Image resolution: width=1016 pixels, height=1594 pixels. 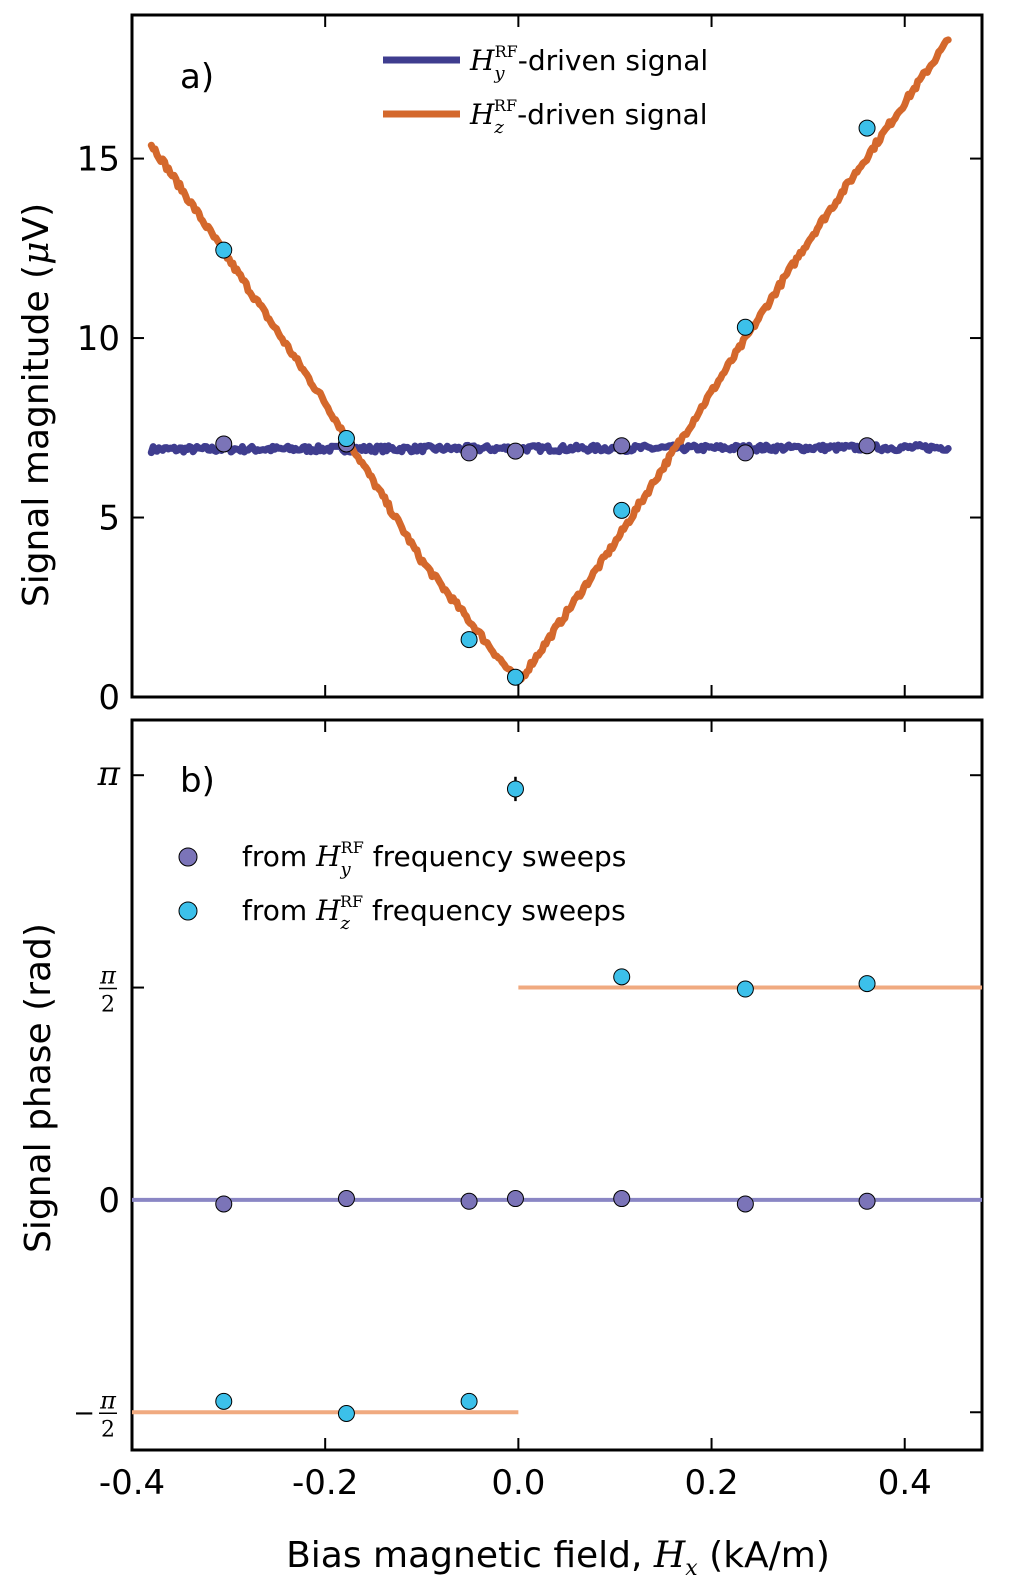 I want to click on b-ytick-label-half-num: π, so click(x=108, y=976).